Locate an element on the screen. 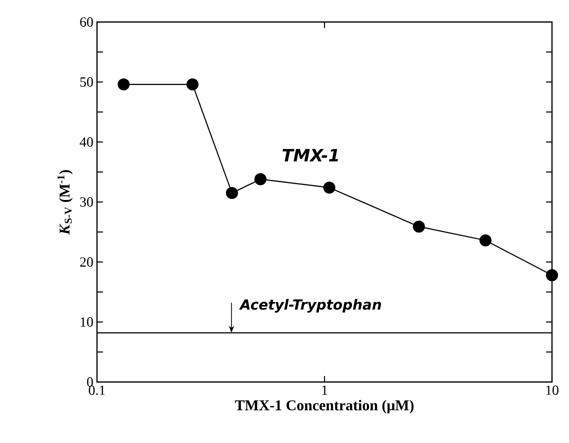 The width and height of the screenshot is (569, 443). y-tick-label: 0 is located at coordinates (90, 382).